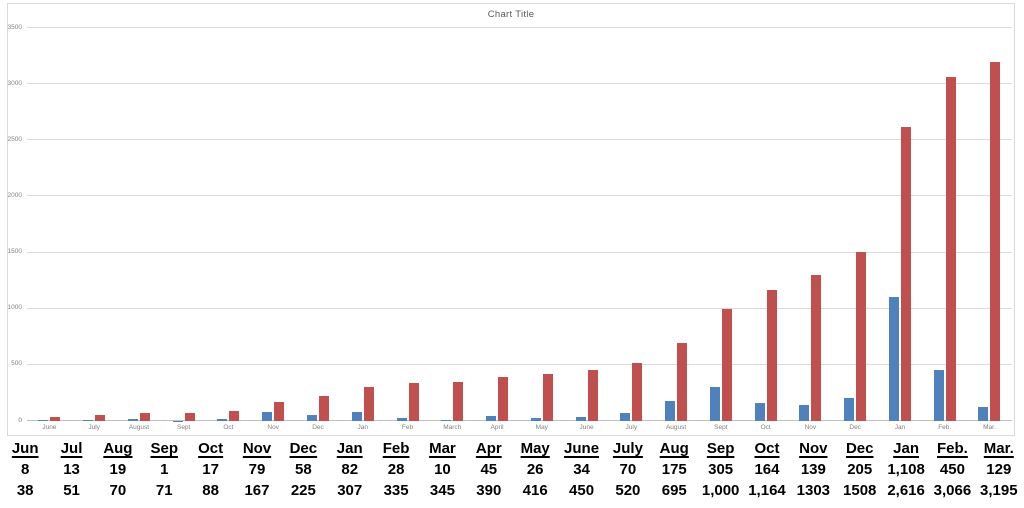 The height and width of the screenshot is (508, 1024). Describe the element at coordinates (582, 448) in the screenshot. I see `table-header-cell: June` at that location.